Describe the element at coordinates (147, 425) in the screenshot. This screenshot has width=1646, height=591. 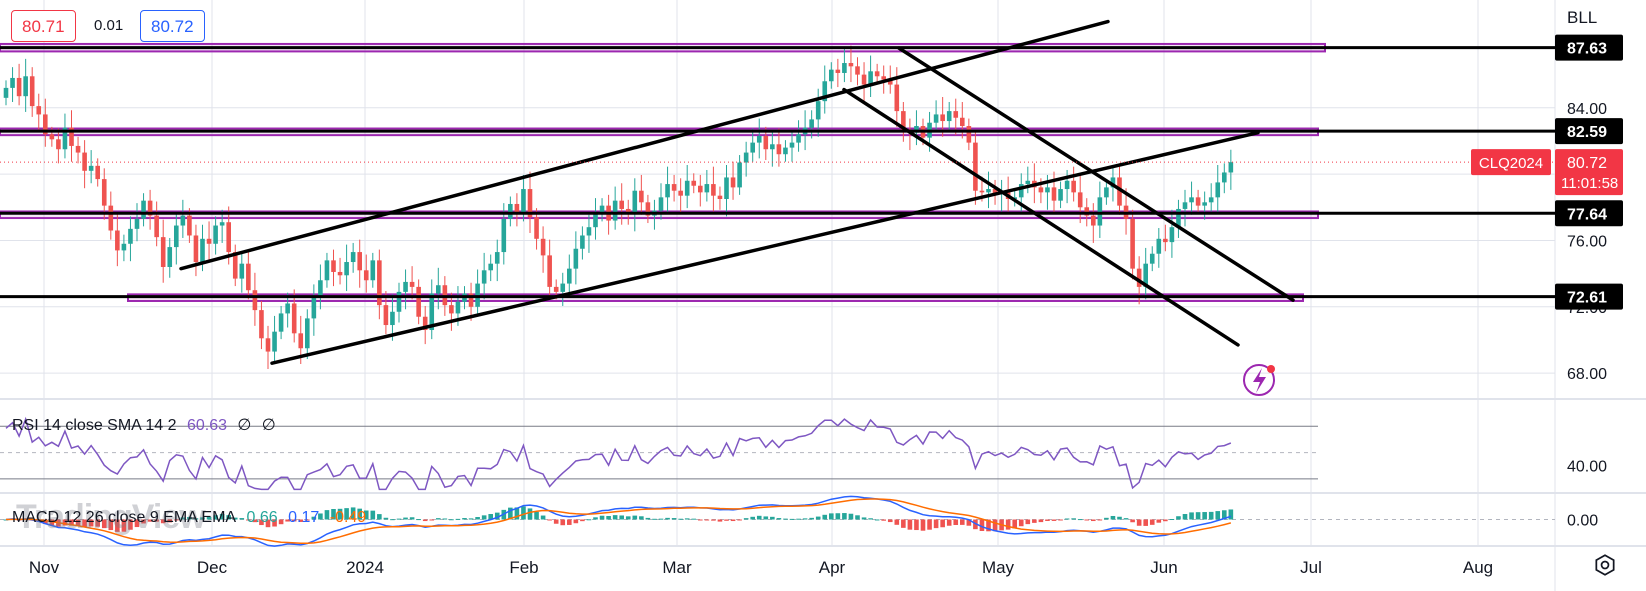
I see `rsi-legend: RSI 14 close SMA 14 2 60.63 ∅ ∅` at that location.